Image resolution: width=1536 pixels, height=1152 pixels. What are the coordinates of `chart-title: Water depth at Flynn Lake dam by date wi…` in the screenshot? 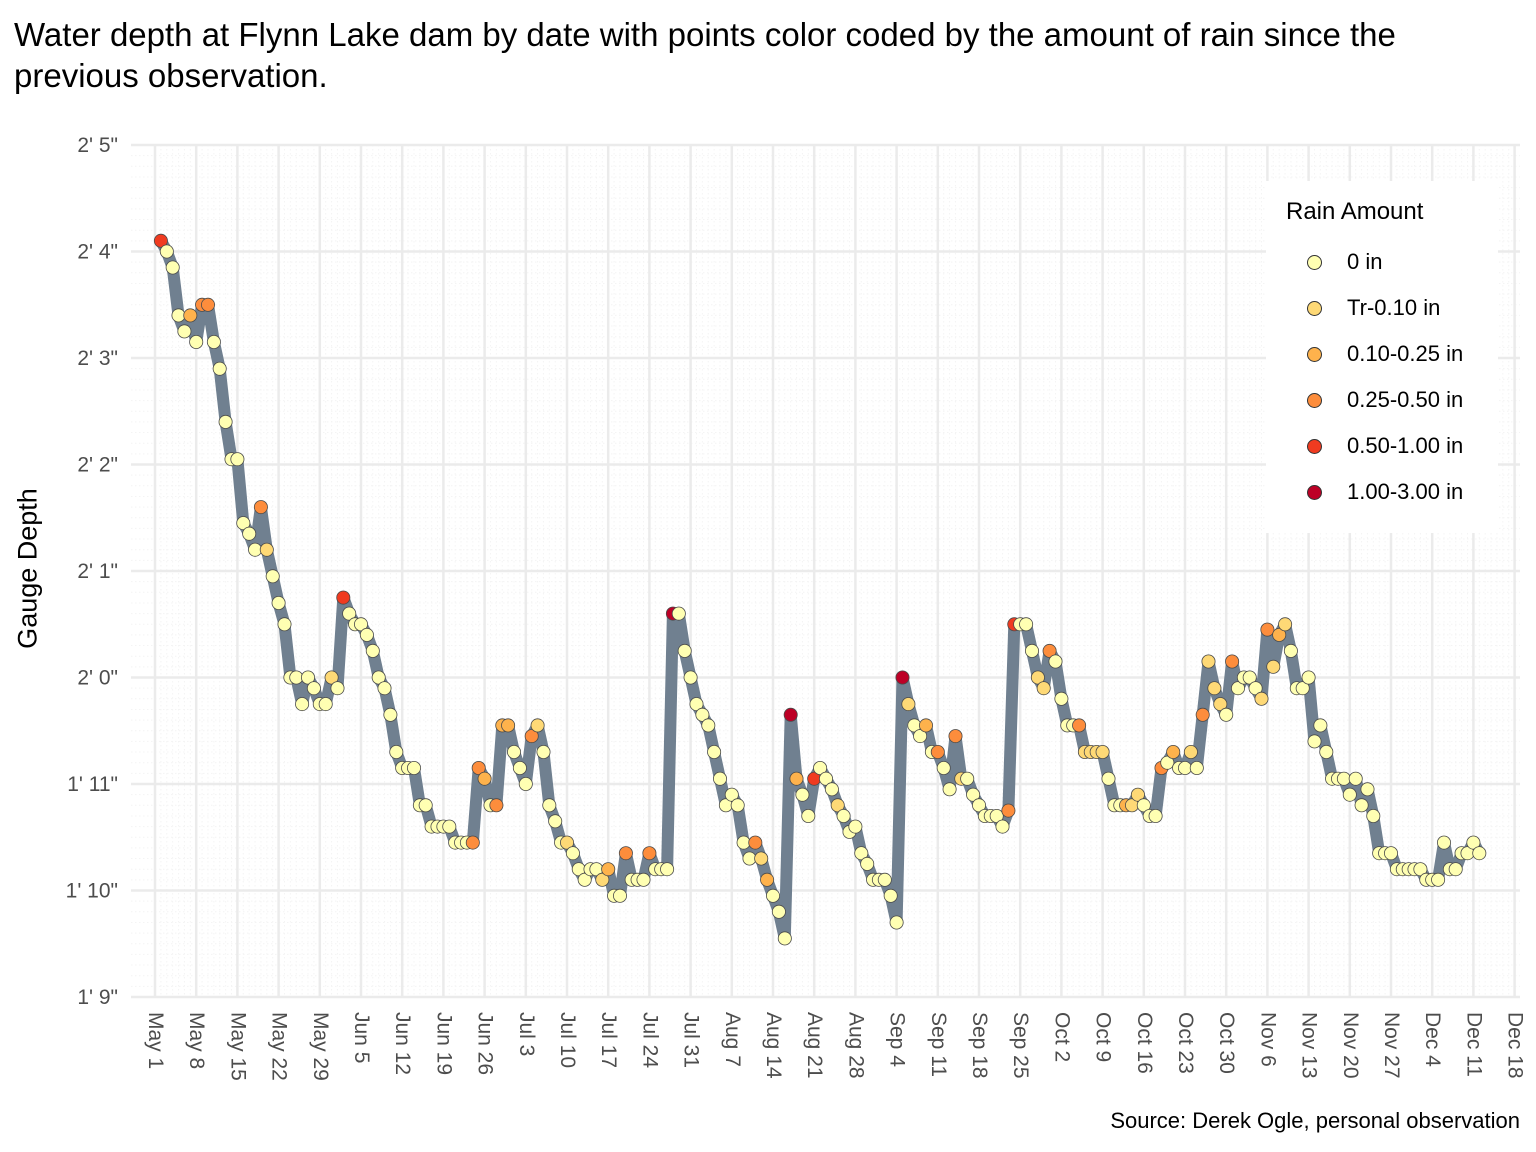 It's located at (705, 55).